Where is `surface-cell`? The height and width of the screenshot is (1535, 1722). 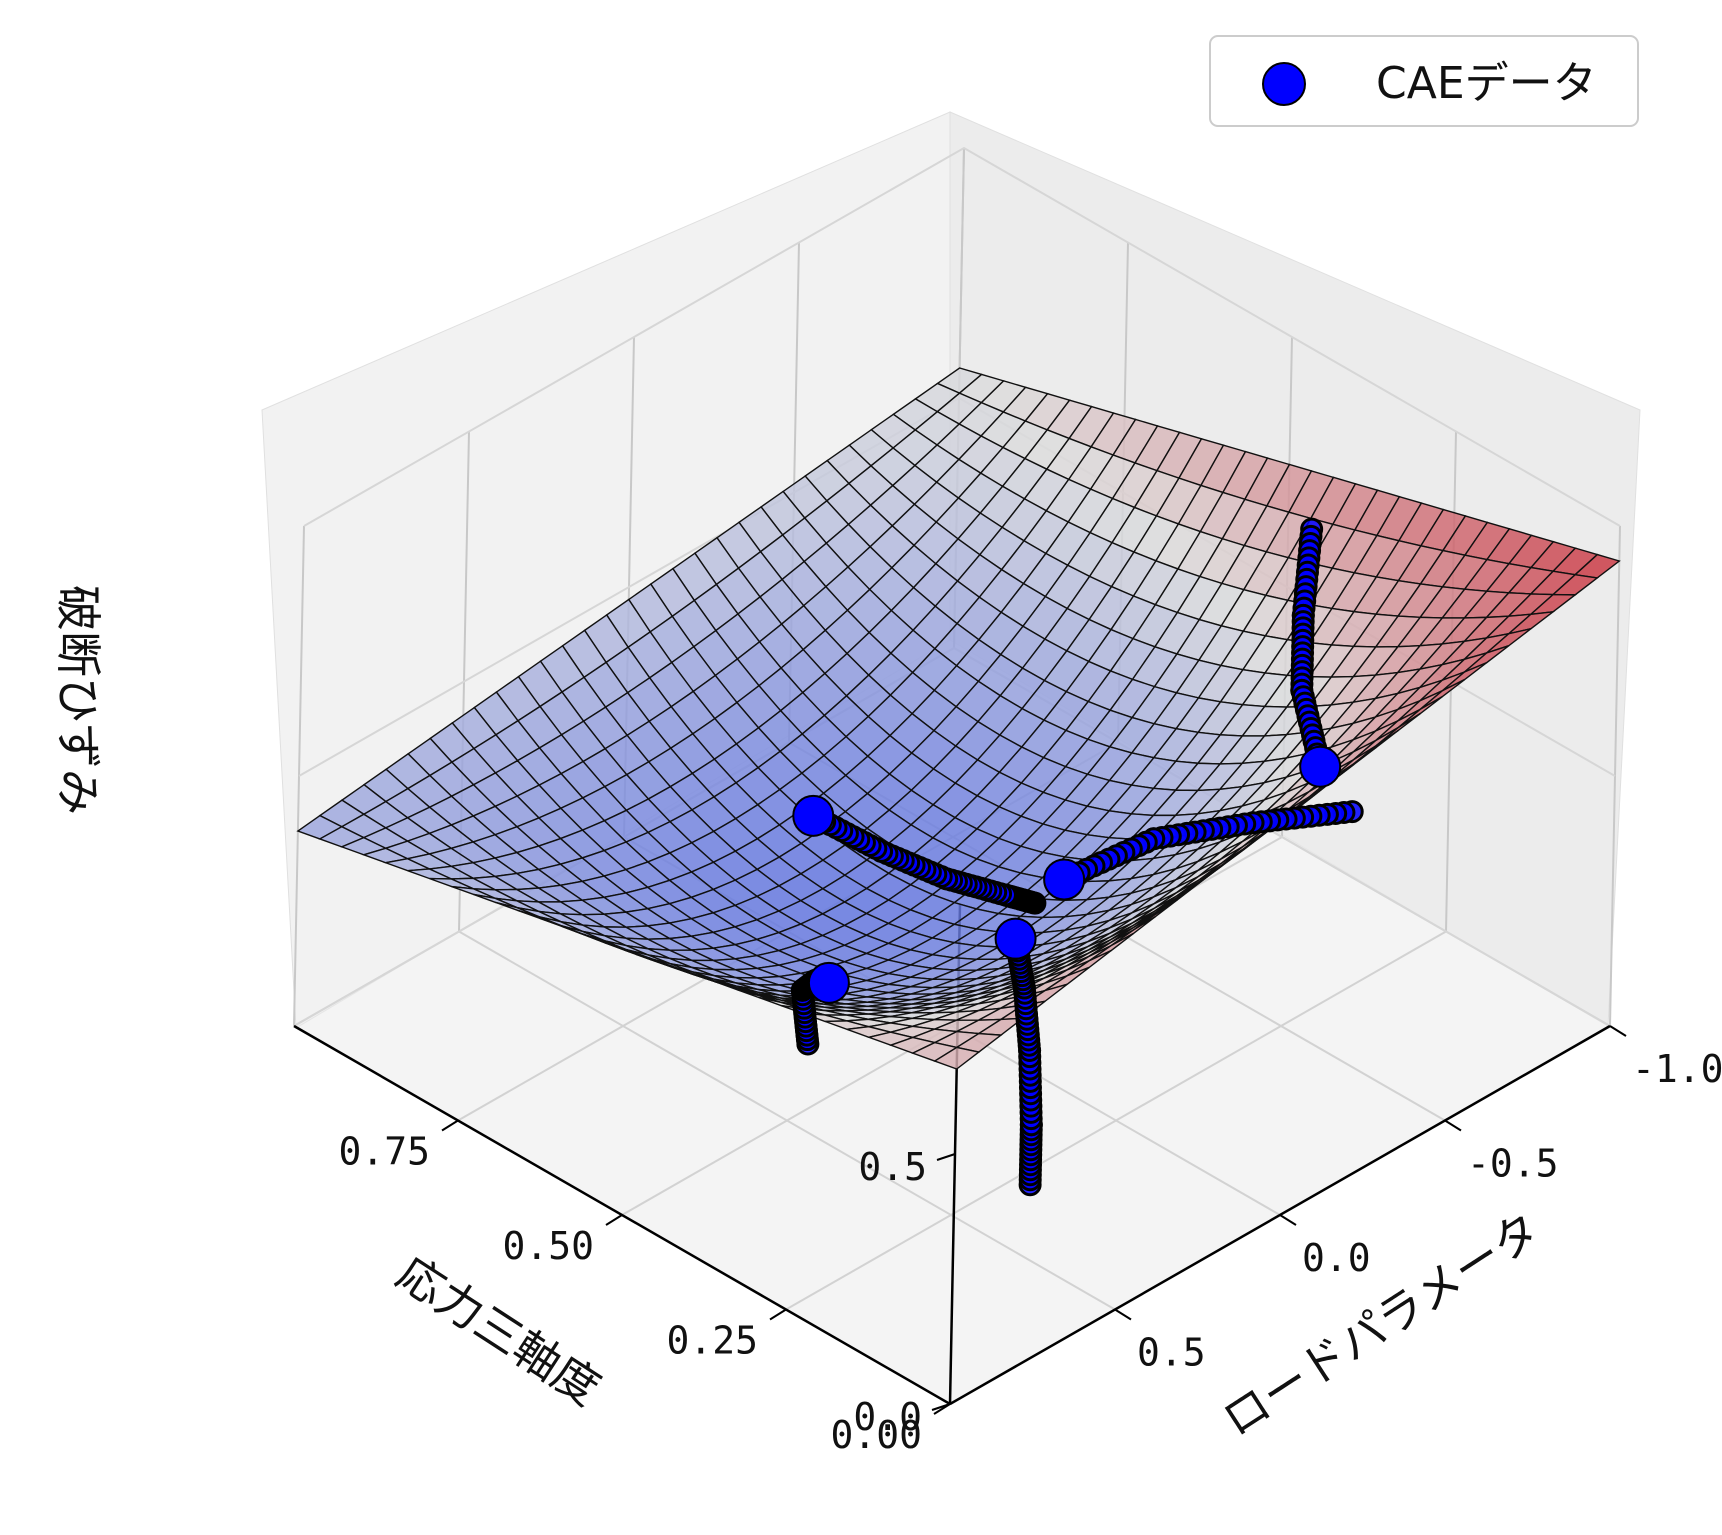
surface-cell is located at coordinates (957, 1058).